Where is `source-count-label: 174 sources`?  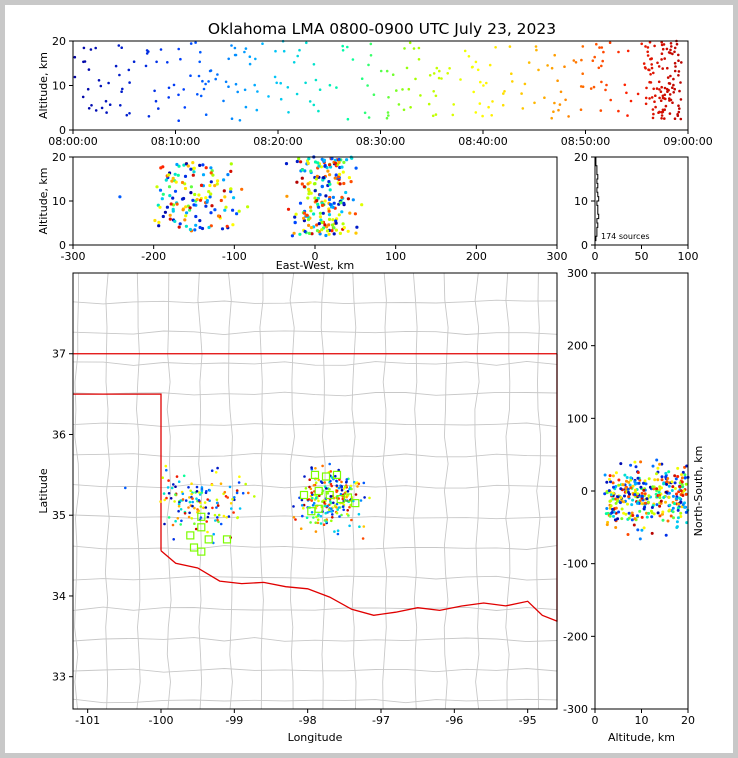 source-count-label: 174 sources is located at coordinates (625, 236).